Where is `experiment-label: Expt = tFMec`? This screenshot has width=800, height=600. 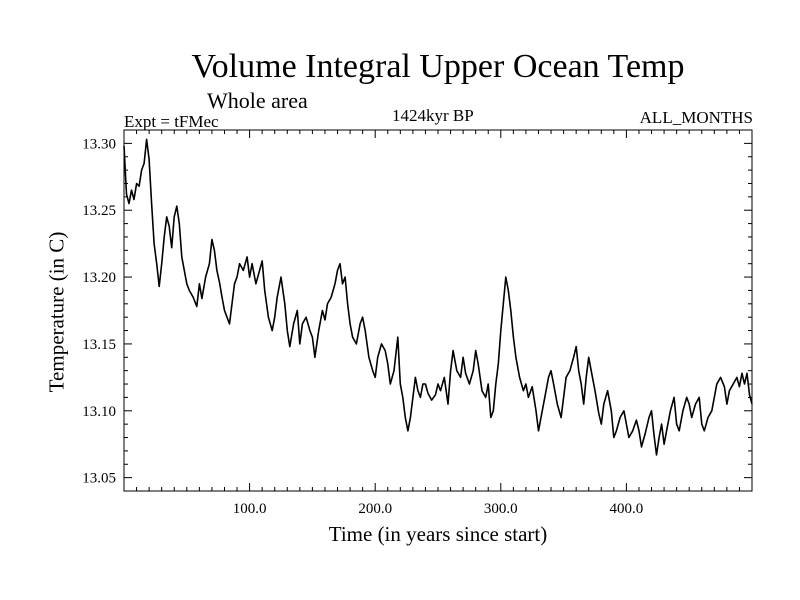 experiment-label: Expt = tFMec is located at coordinates (171, 121).